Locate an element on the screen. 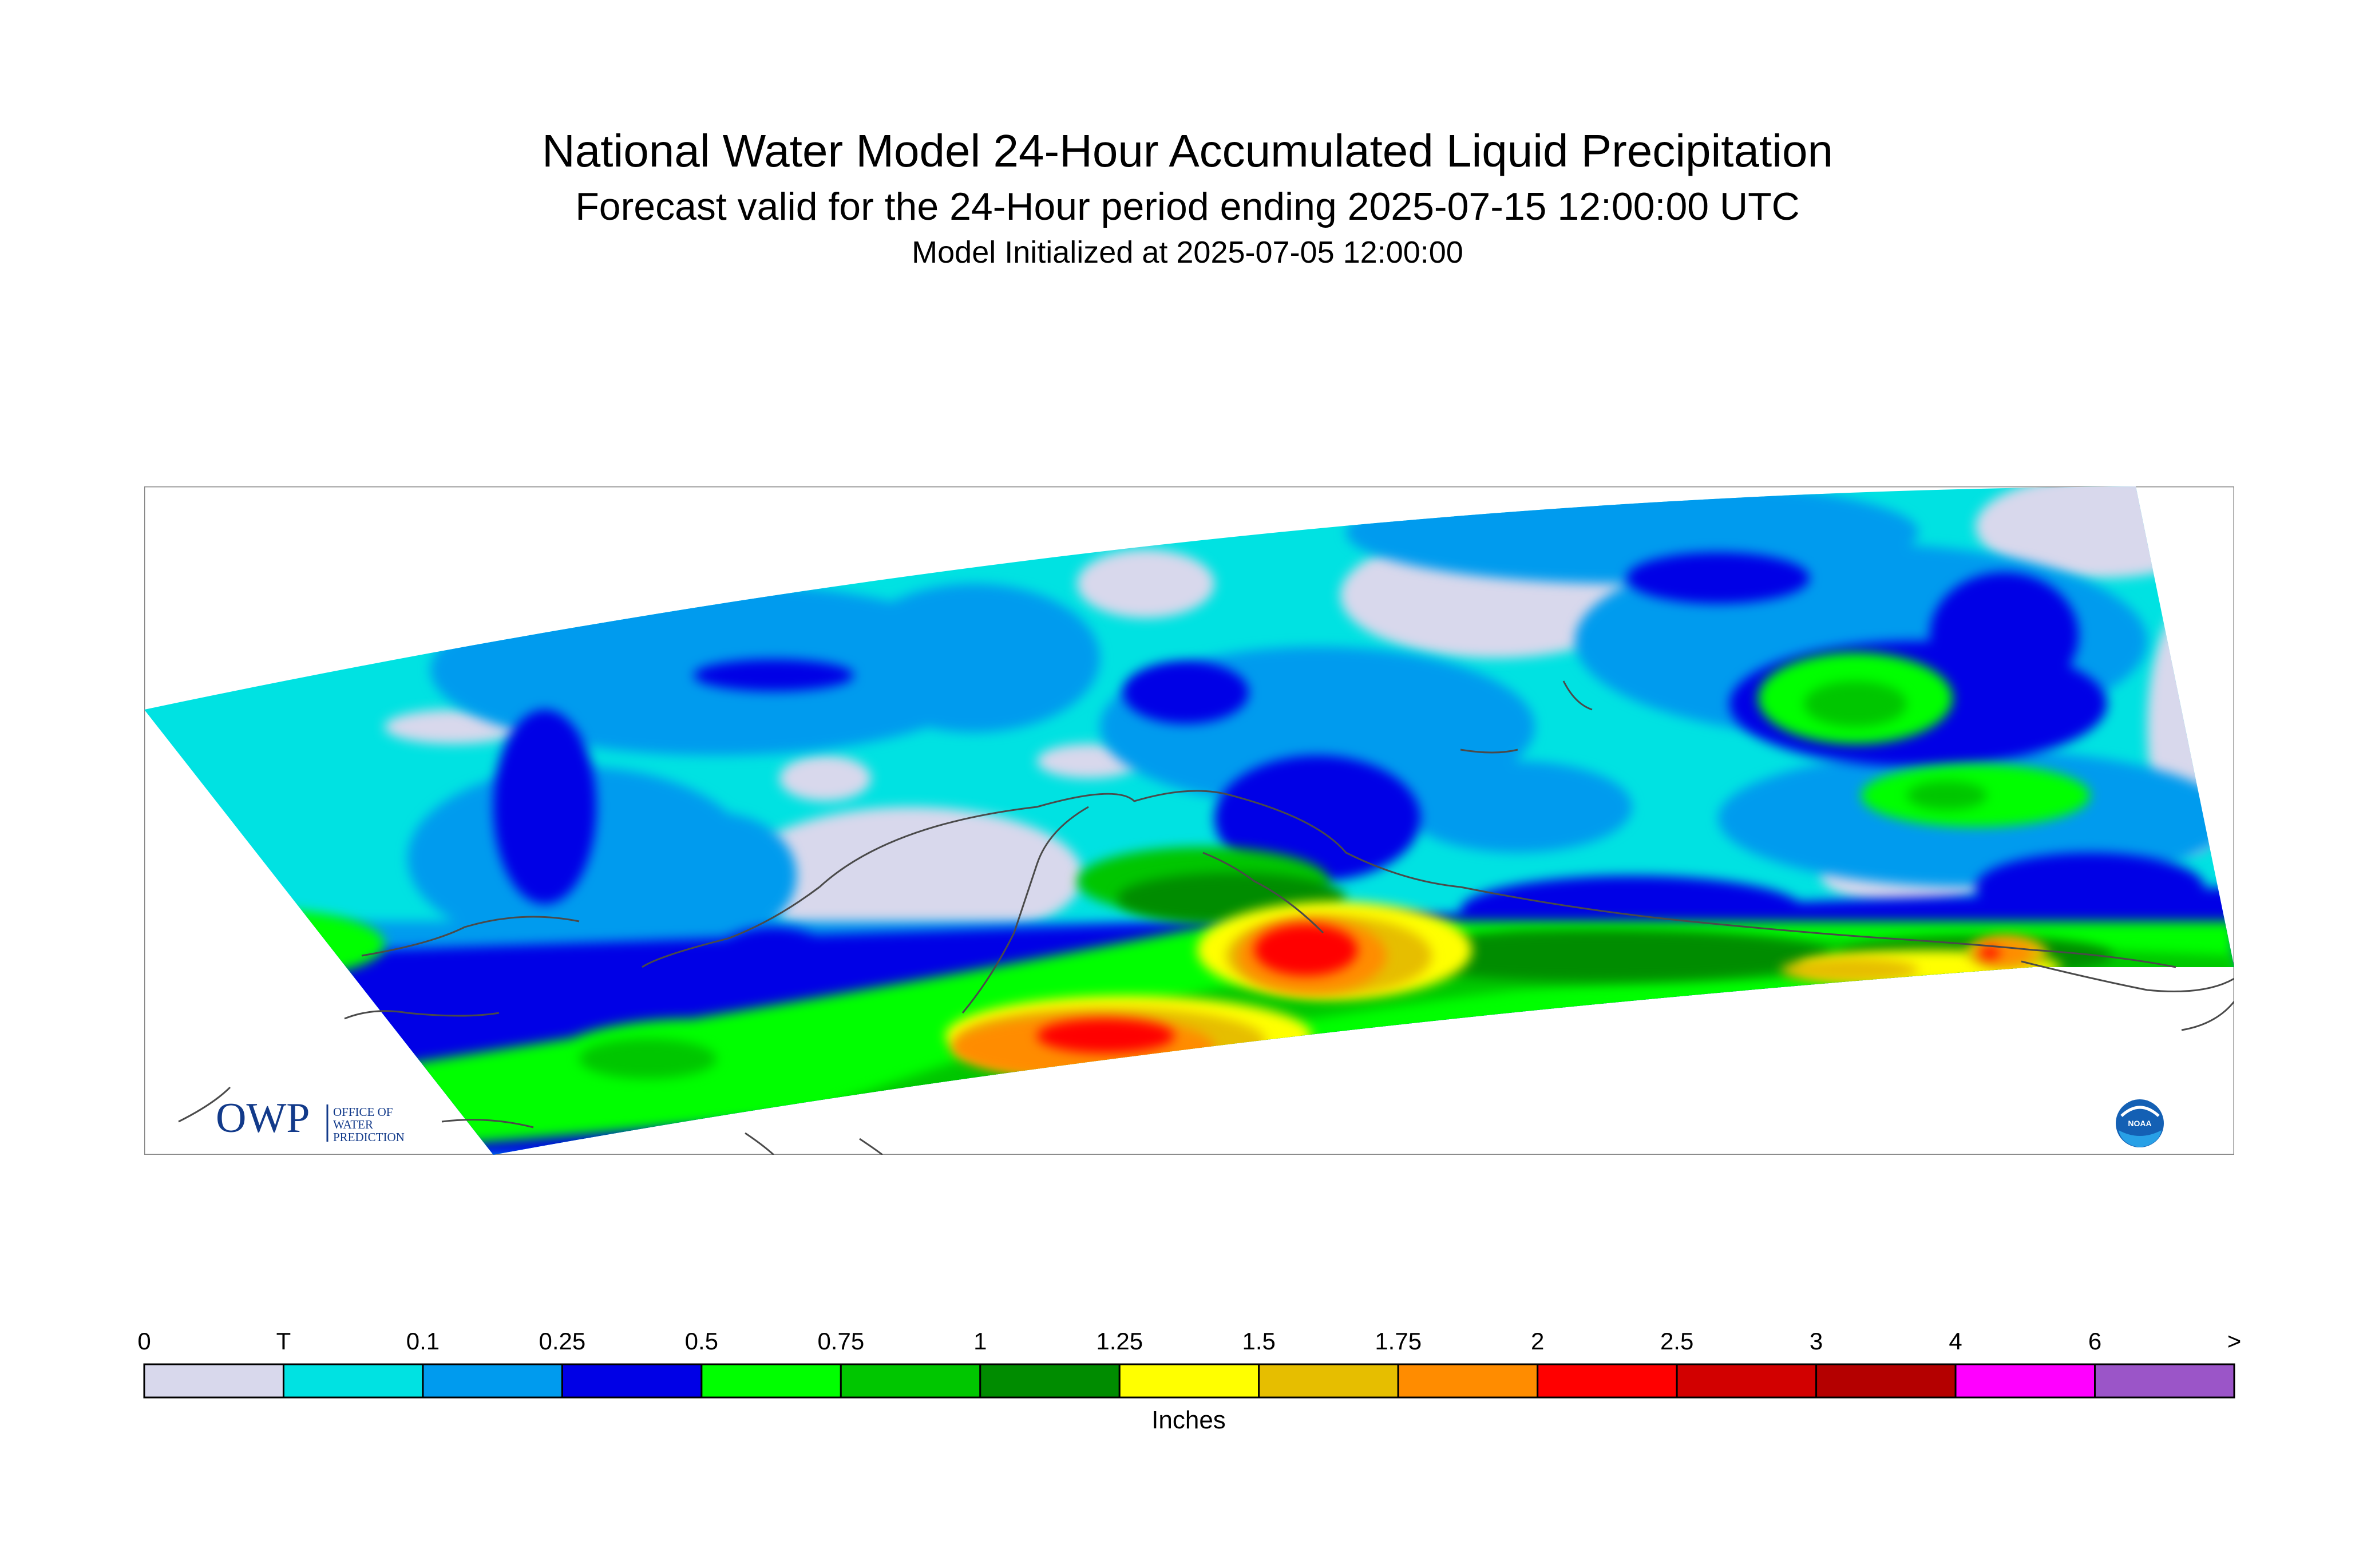 Image resolution: width=2375 pixels, height=1568 pixels. legend-tick-label: 0.1 is located at coordinates (423, 1341).